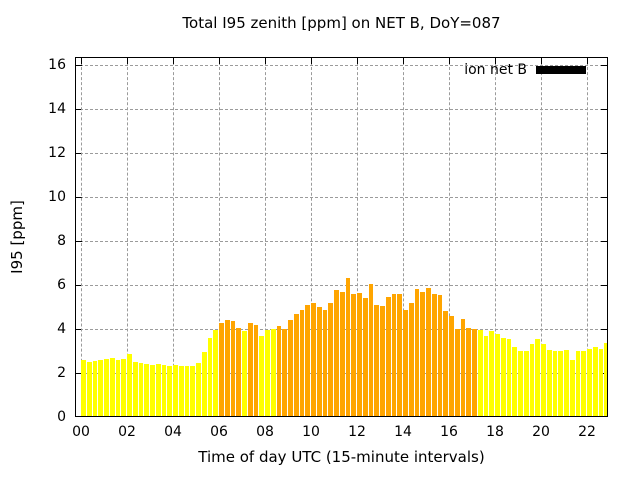 Image resolution: width=640 pixels, height=480 pixels. What do you see at coordinates (342, 354) in the screenshot?
I see `bar-11:15` at bounding box center [342, 354].